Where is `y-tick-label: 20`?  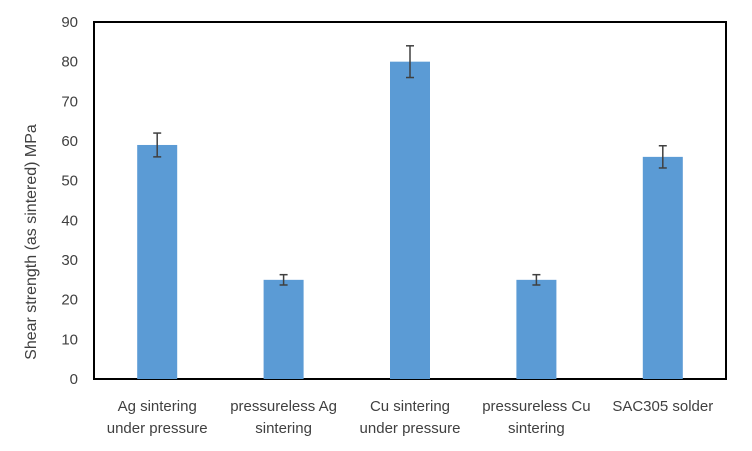
y-tick-label: 20 is located at coordinates (69, 300).